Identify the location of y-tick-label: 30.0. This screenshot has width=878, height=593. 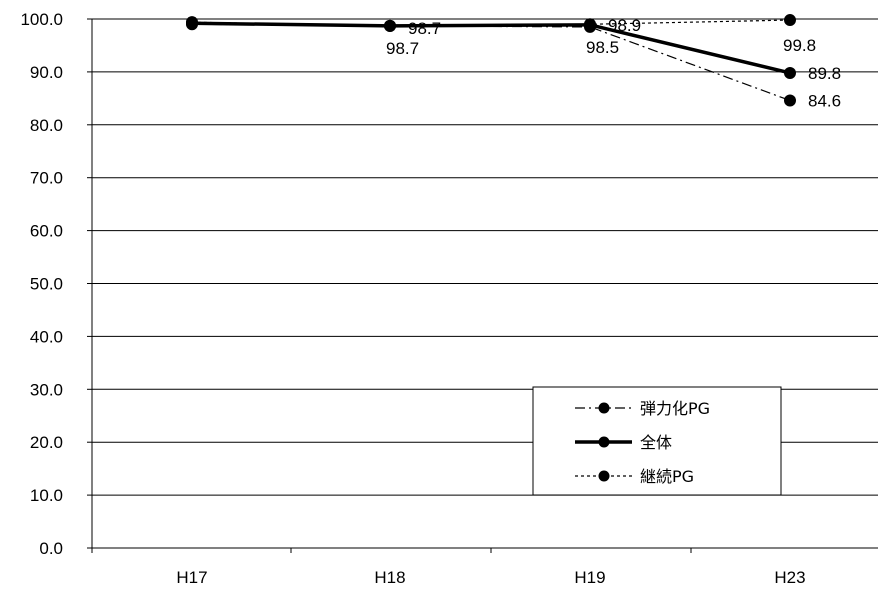
(46, 389).